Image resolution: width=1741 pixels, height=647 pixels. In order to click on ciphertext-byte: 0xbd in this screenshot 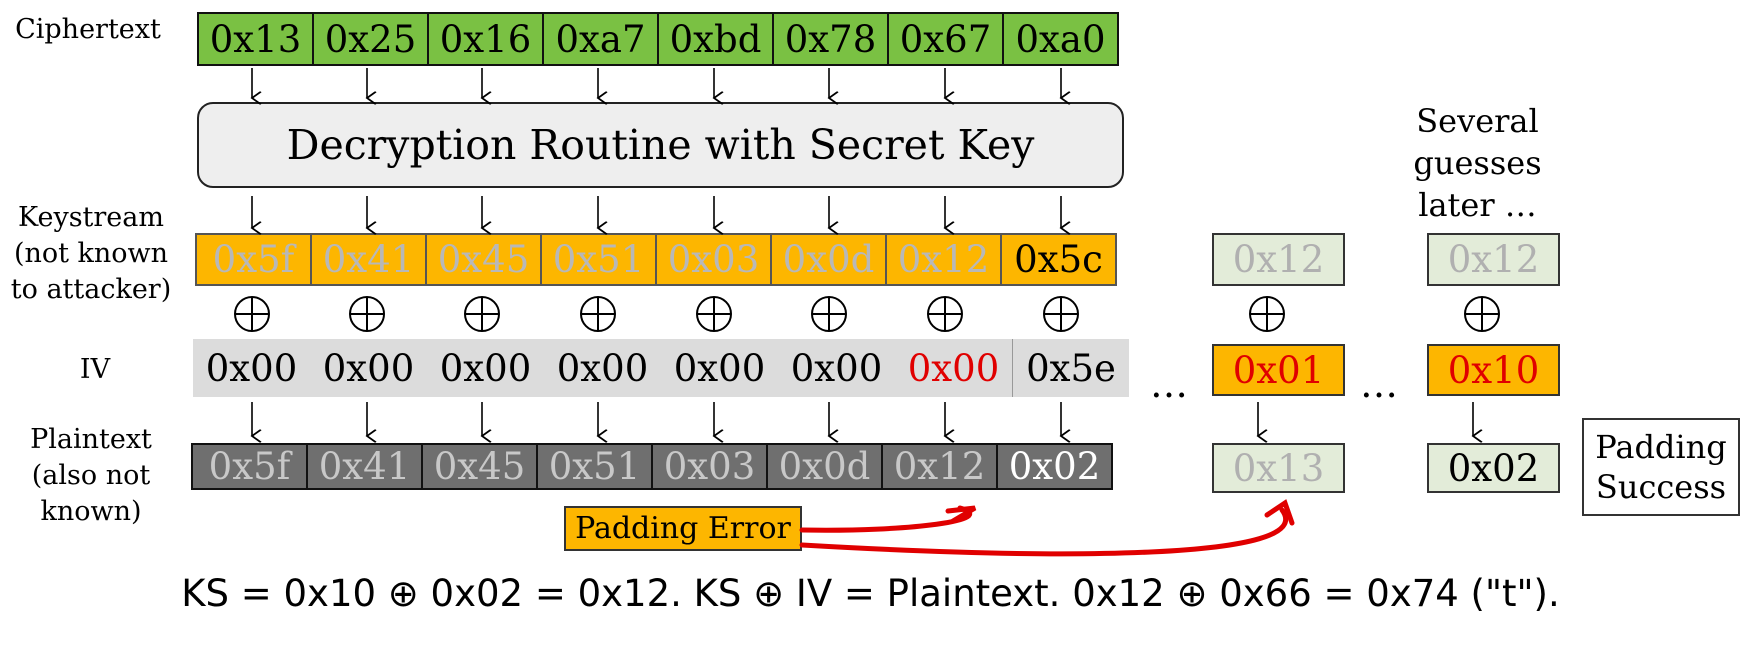, I will do `click(715, 39)`.